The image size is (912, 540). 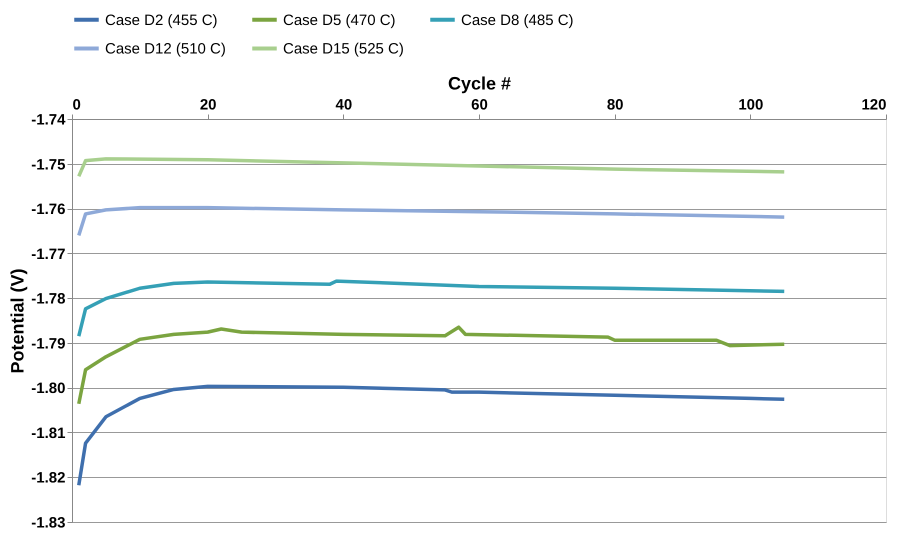 What do you see at coordinates (165, 49) in the screenshot?
I see `legend-label: Case D12 (510 C)` at bounding box center [165, 49].